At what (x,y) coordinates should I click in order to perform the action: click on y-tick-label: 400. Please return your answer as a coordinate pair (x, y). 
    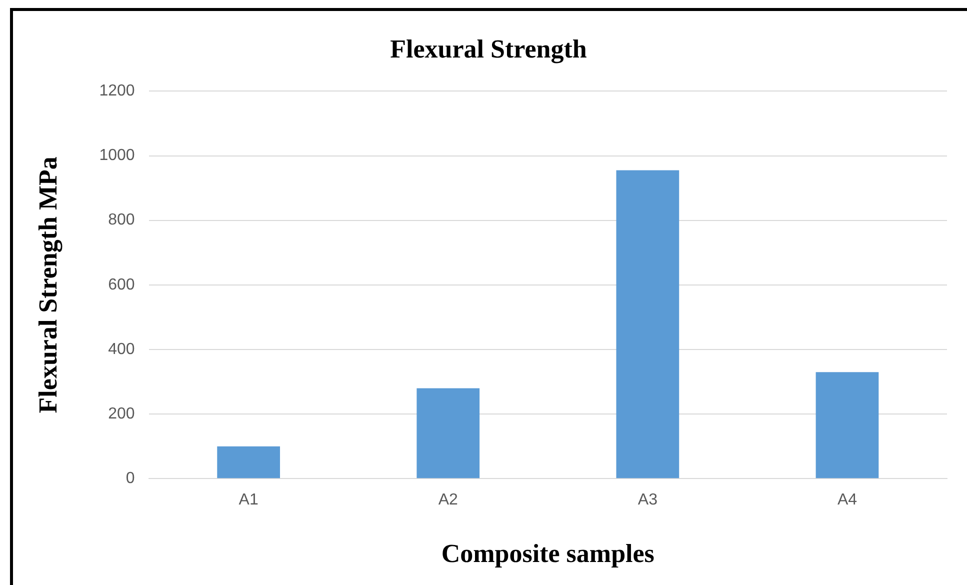
    Looking at the image, I should click on (121, 349).